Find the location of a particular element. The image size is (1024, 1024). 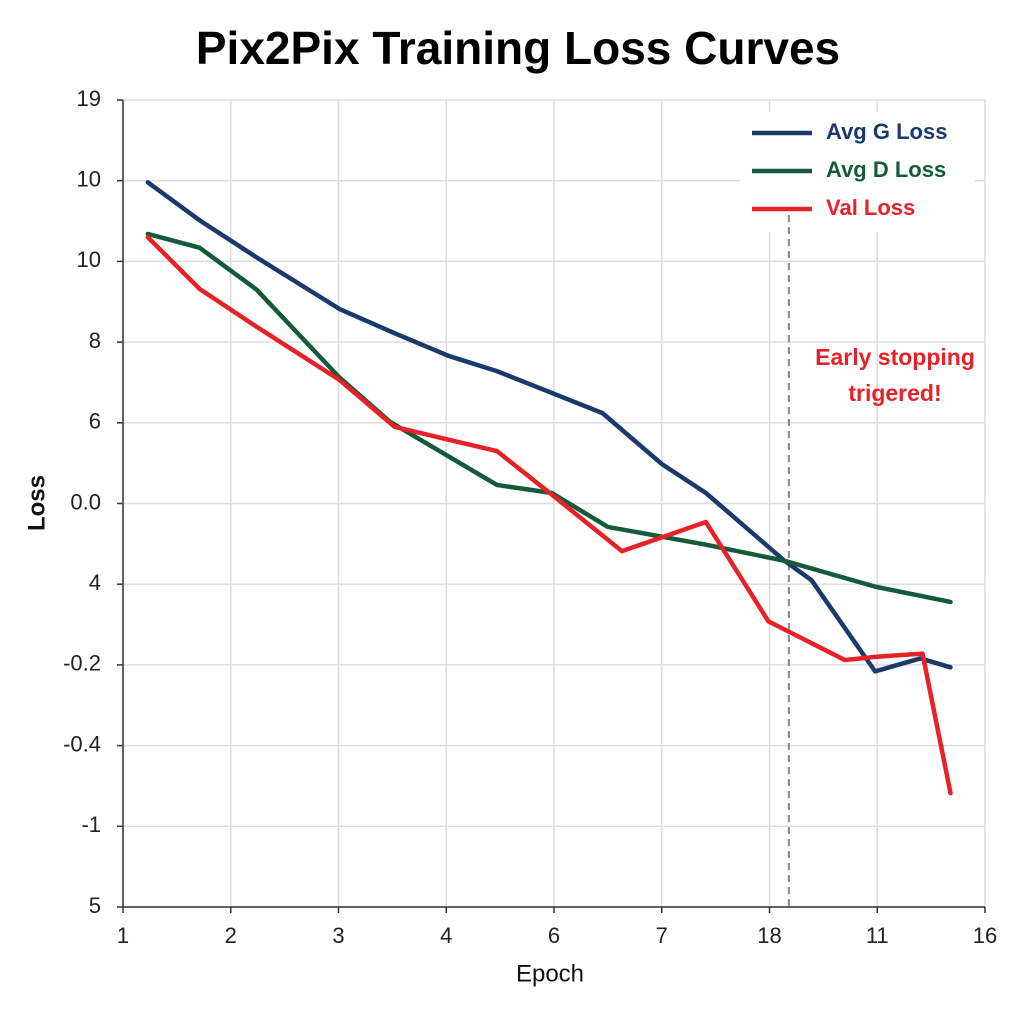

legend-label: Avg G Loss is located at coordinates (886, 131).